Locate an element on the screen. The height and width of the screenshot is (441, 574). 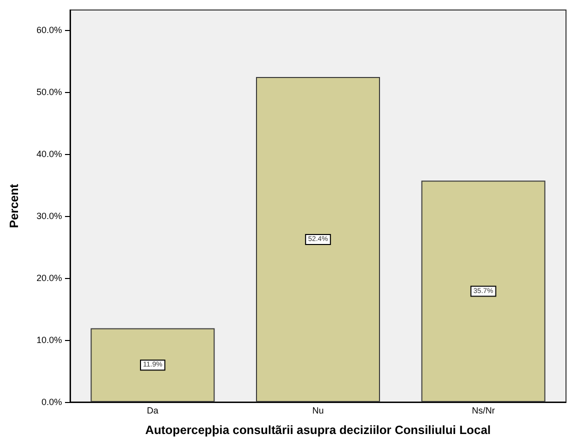
x-tick-label: Ns/Nr is located at coordinates (483, 411).